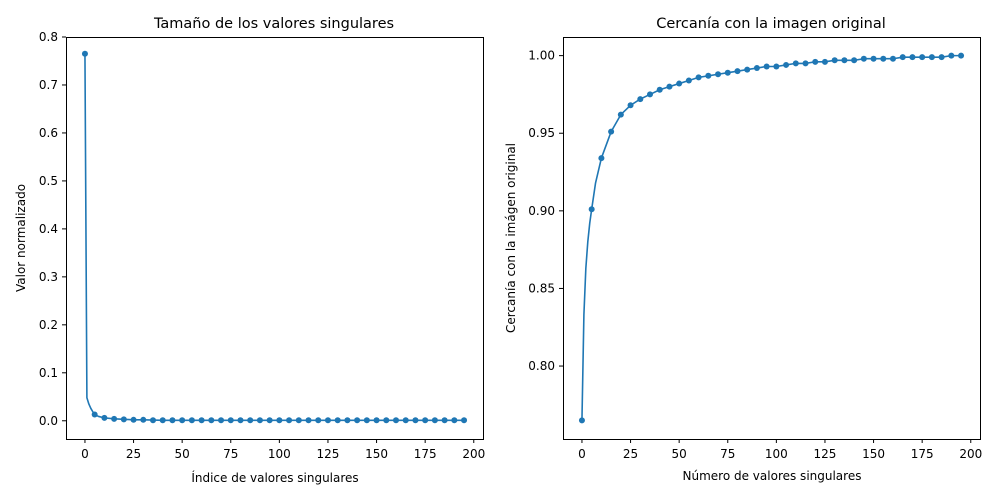 The height and width of the screenshot is (500, 1000). Describe the element at coordinates (48, 421) in the screenshot. I see `y-tick-label: 0.0` at that location.